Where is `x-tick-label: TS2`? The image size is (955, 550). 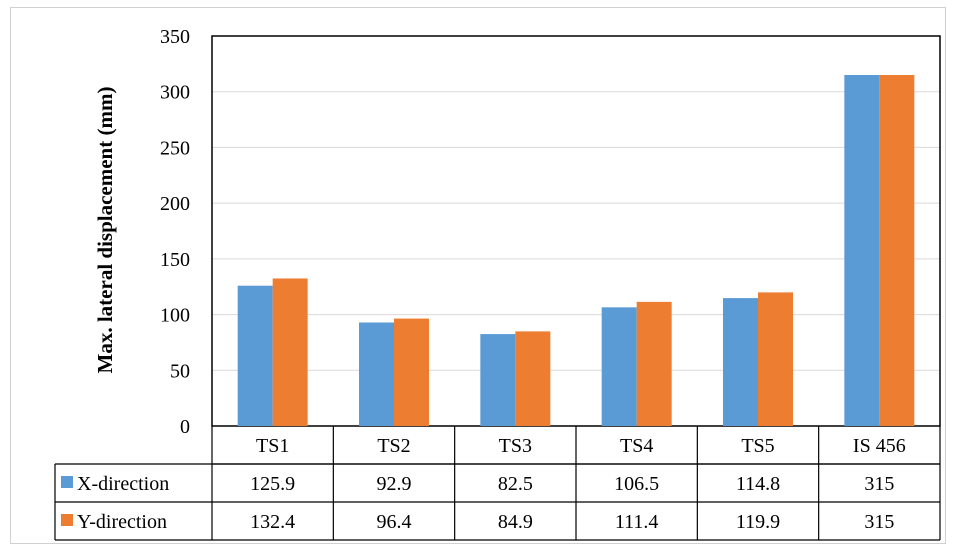
x-tick-label: TS2 is located at coordinates (393, 446).